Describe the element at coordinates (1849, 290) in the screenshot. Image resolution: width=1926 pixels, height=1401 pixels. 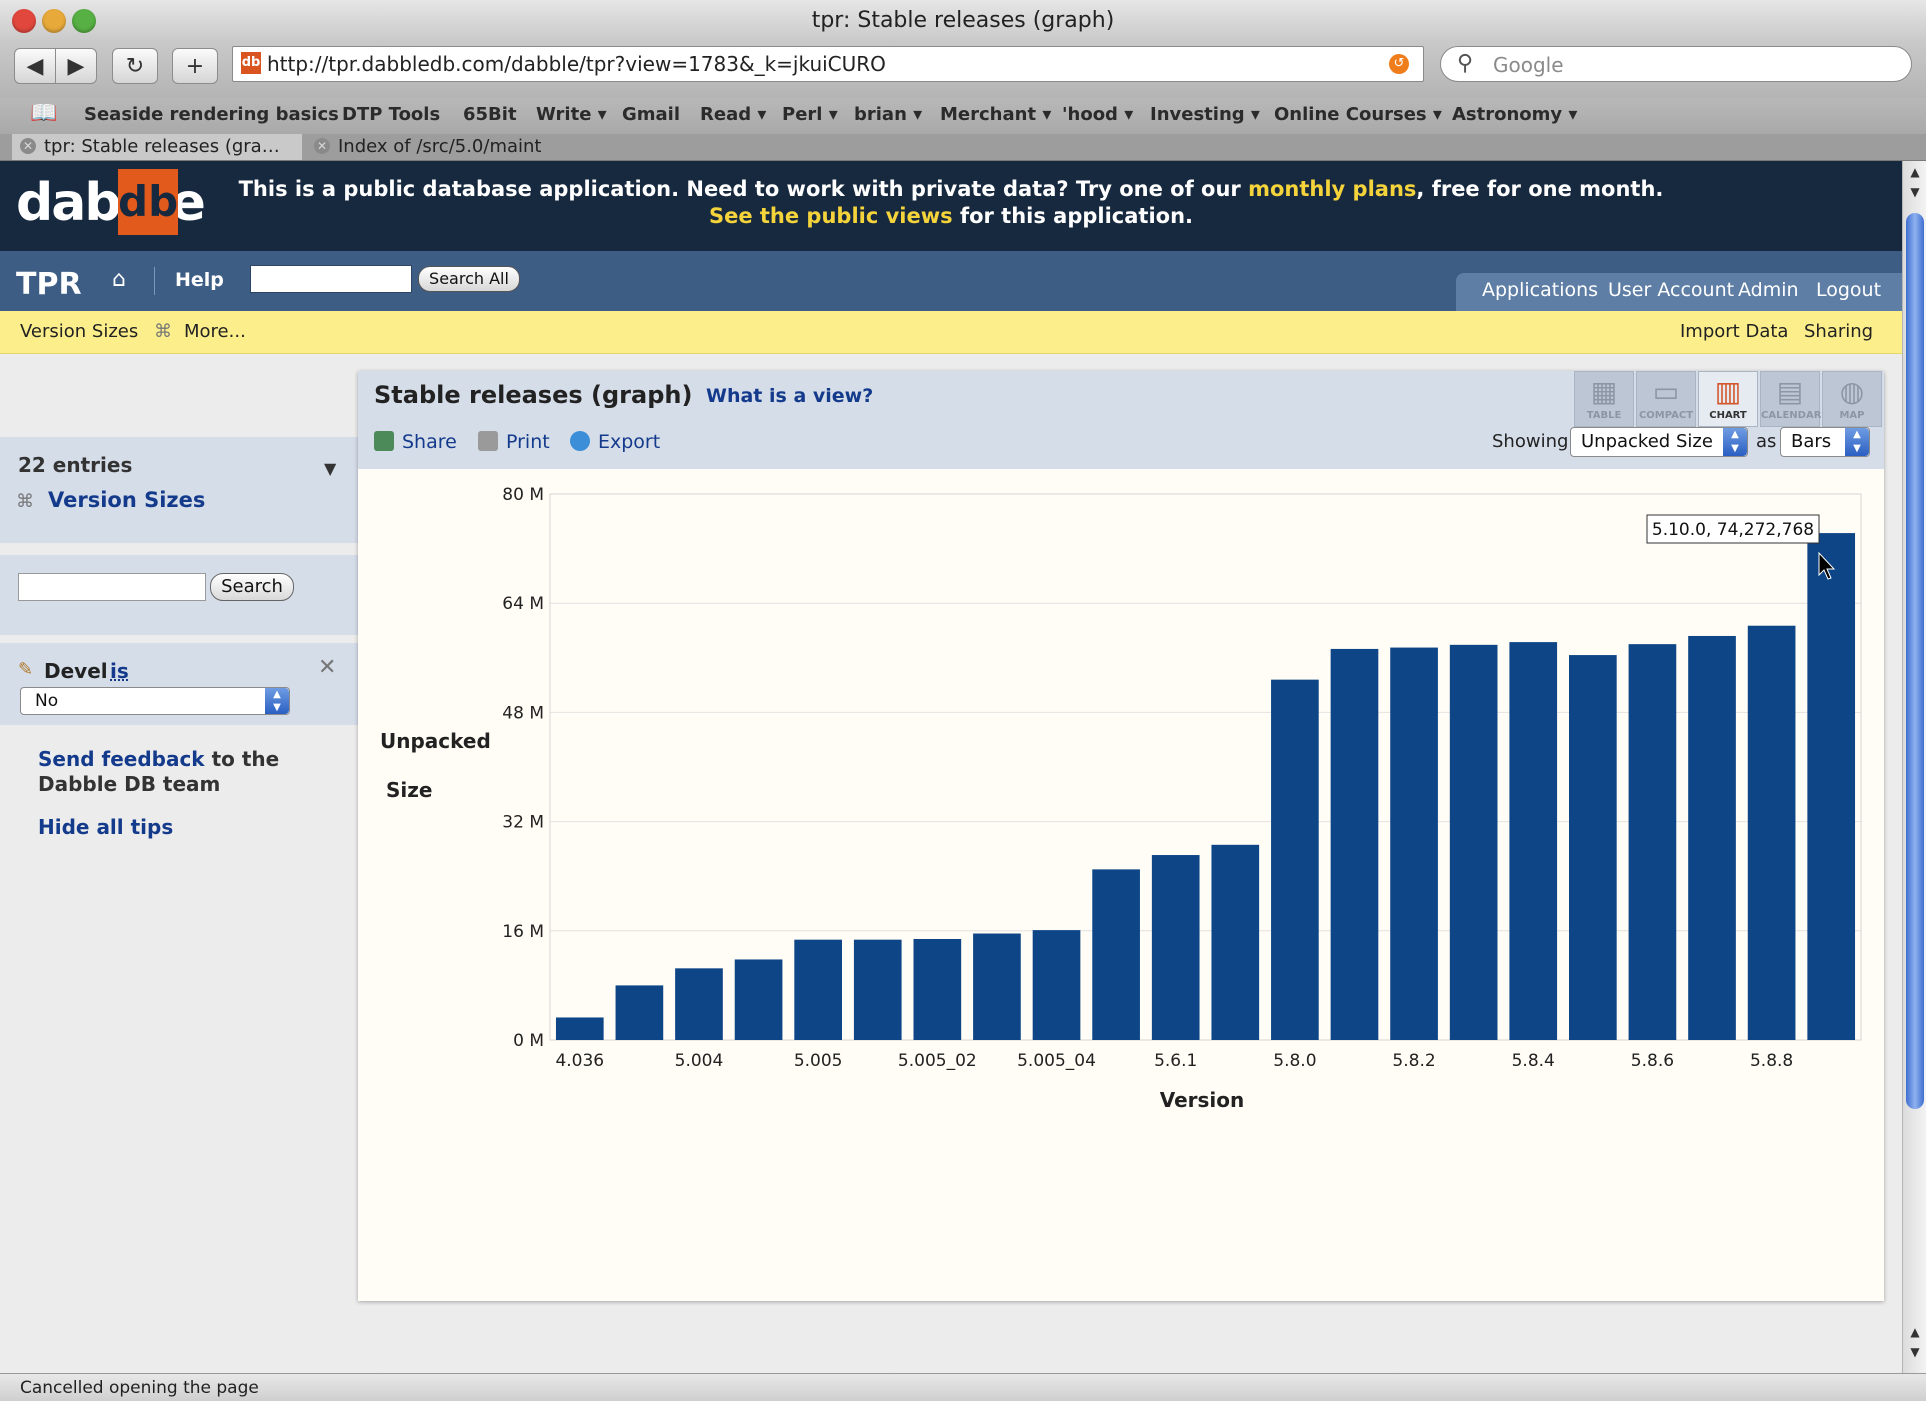
I see `logout-link: Logout` at that location.